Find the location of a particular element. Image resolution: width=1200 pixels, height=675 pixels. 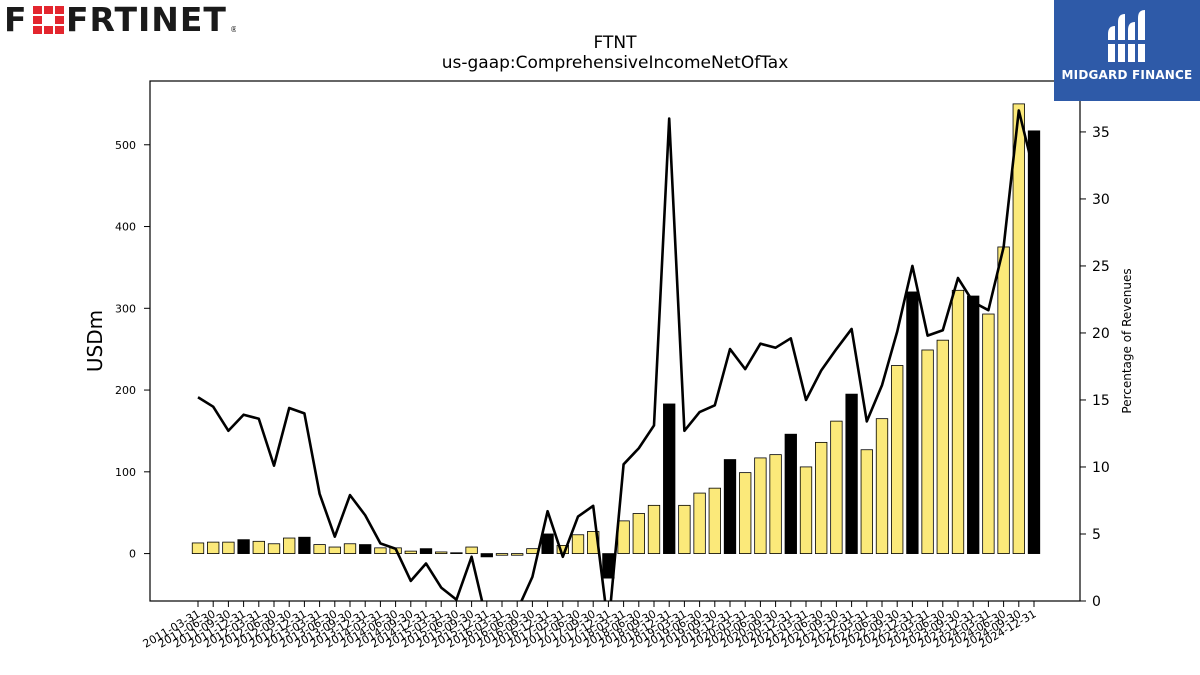

fortinet-wordmark: FRTINET is located at coordinates (146, 19).